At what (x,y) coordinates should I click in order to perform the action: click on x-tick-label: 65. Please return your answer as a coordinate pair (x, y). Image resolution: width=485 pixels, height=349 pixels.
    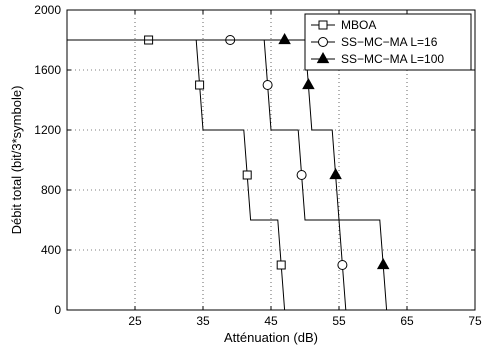
    Looking at the image, I should click on (407, 321).